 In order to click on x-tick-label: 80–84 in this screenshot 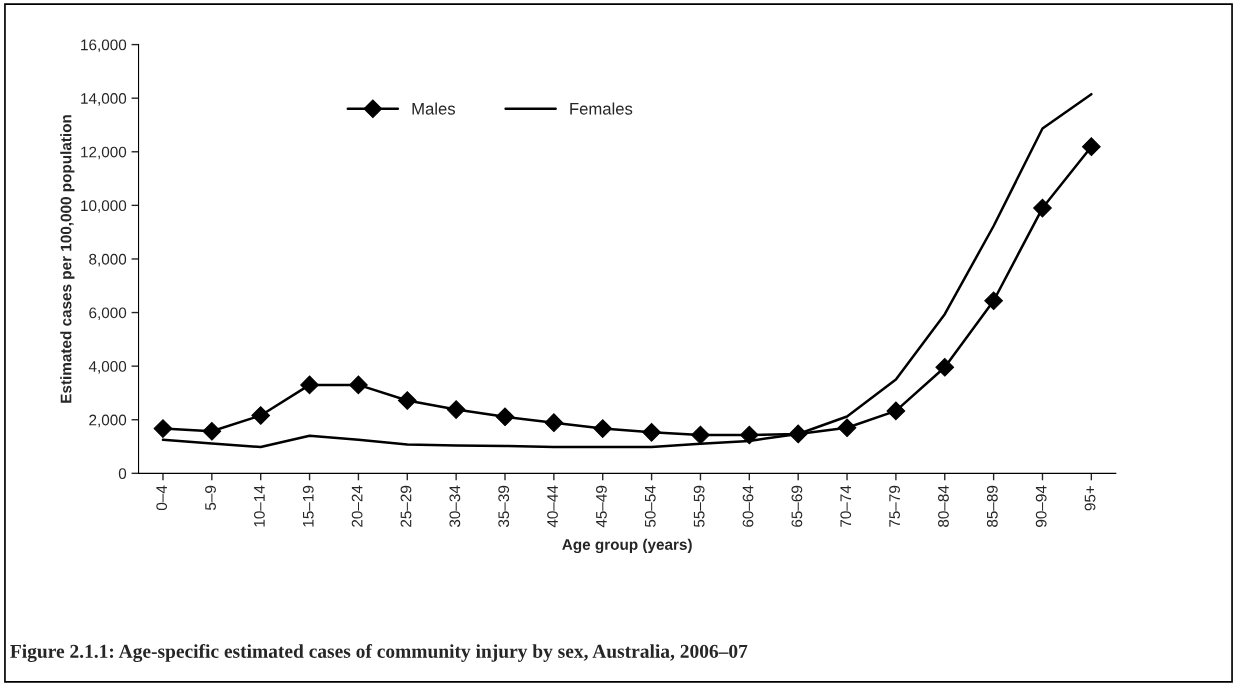, I will do `click(943, 506)`.